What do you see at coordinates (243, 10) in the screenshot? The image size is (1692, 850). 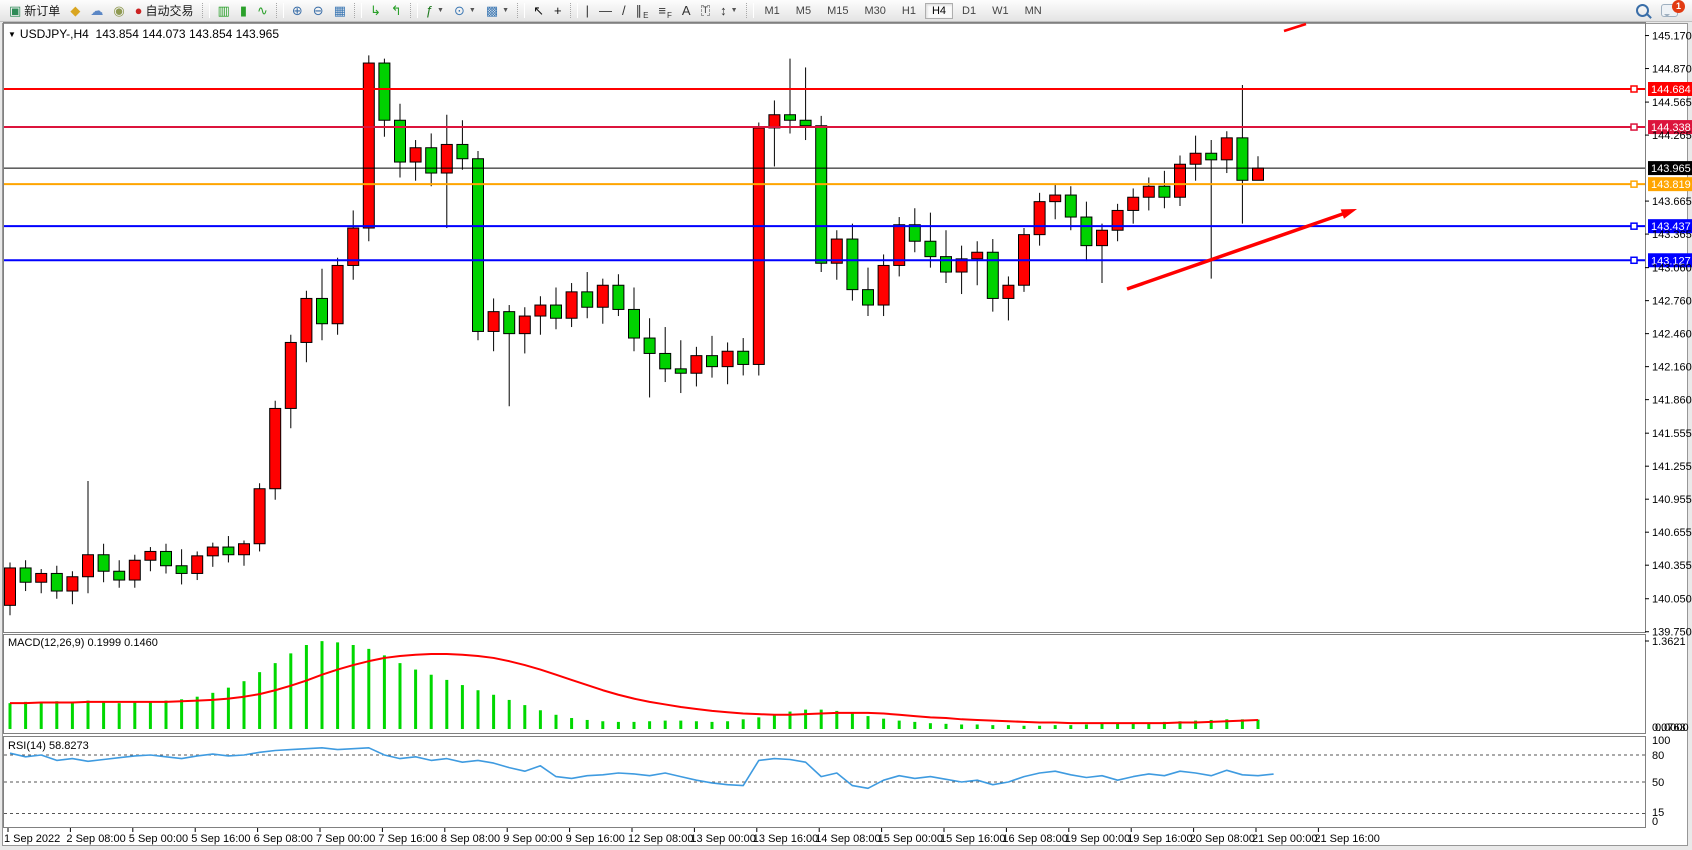 I see `candlestick-chart-button: ▮` at bounding box center [243, 10].